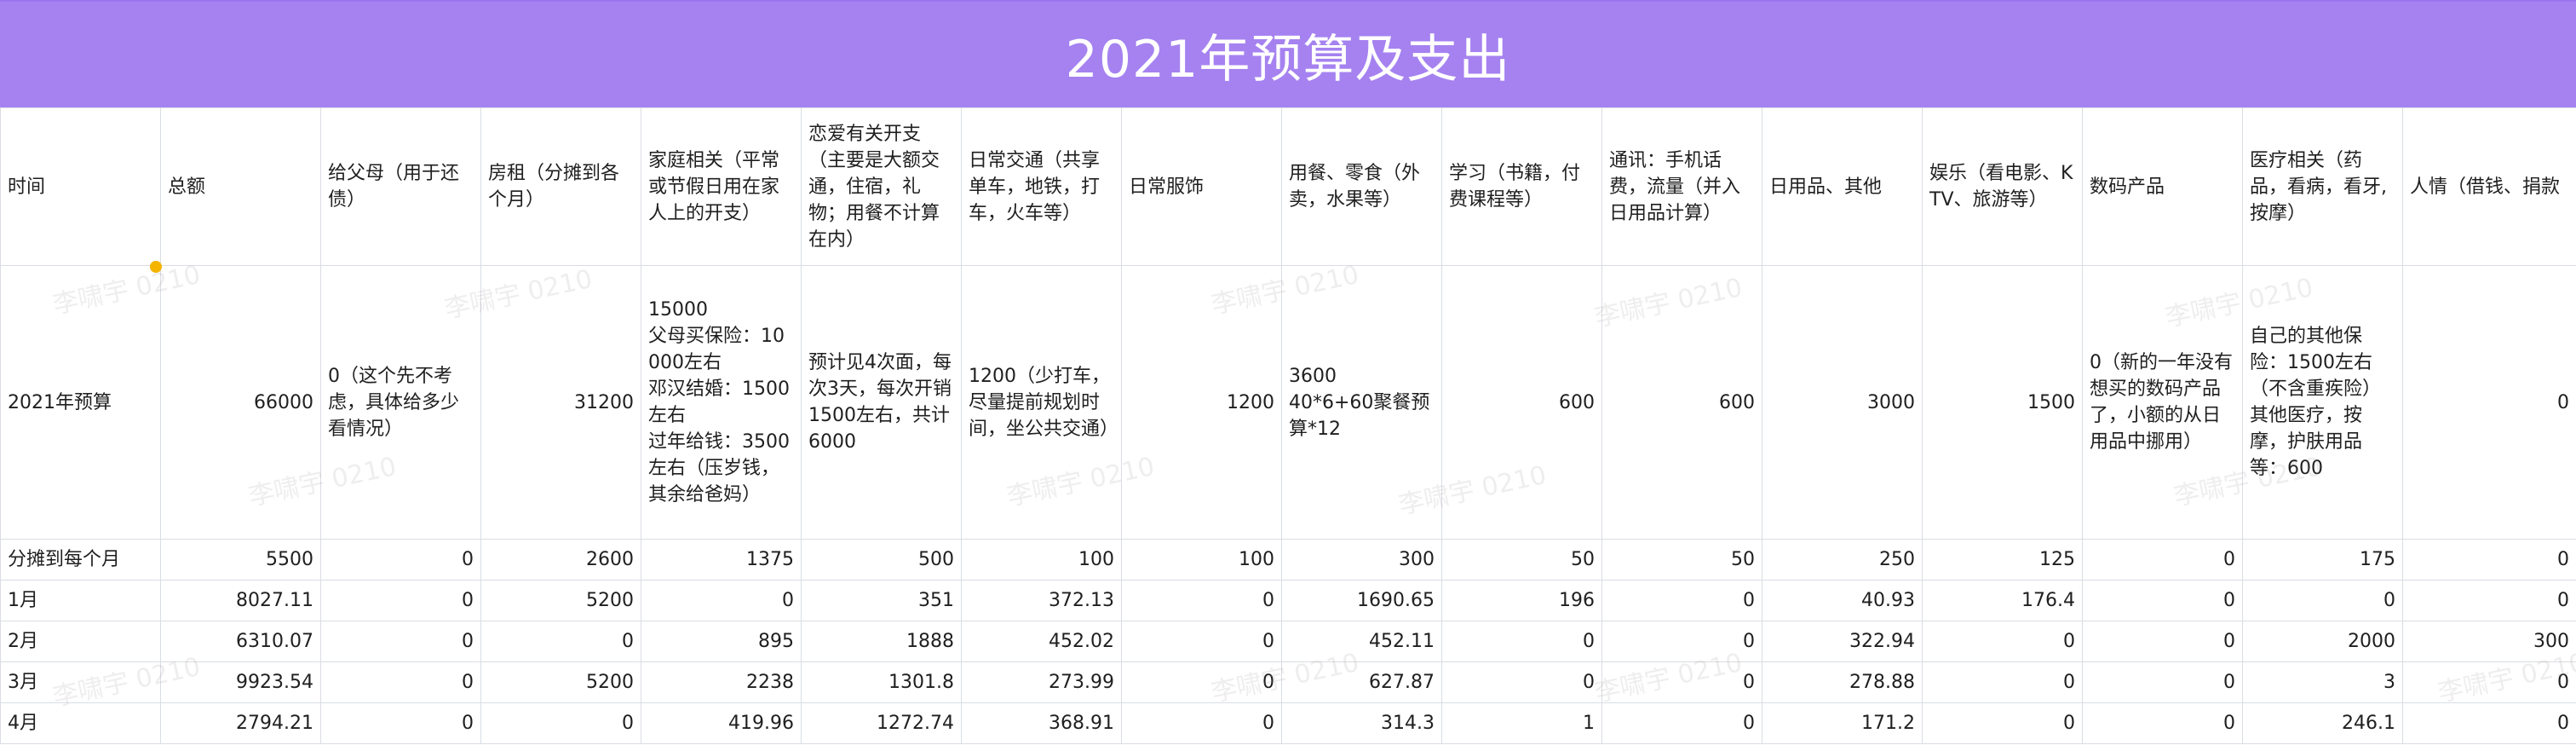 This screenshot has height=745, width=2576. What do you see at coordinates (560, 559) in the screenshot?
I see `table-cell: 2600` at bounding box center [560, 559].